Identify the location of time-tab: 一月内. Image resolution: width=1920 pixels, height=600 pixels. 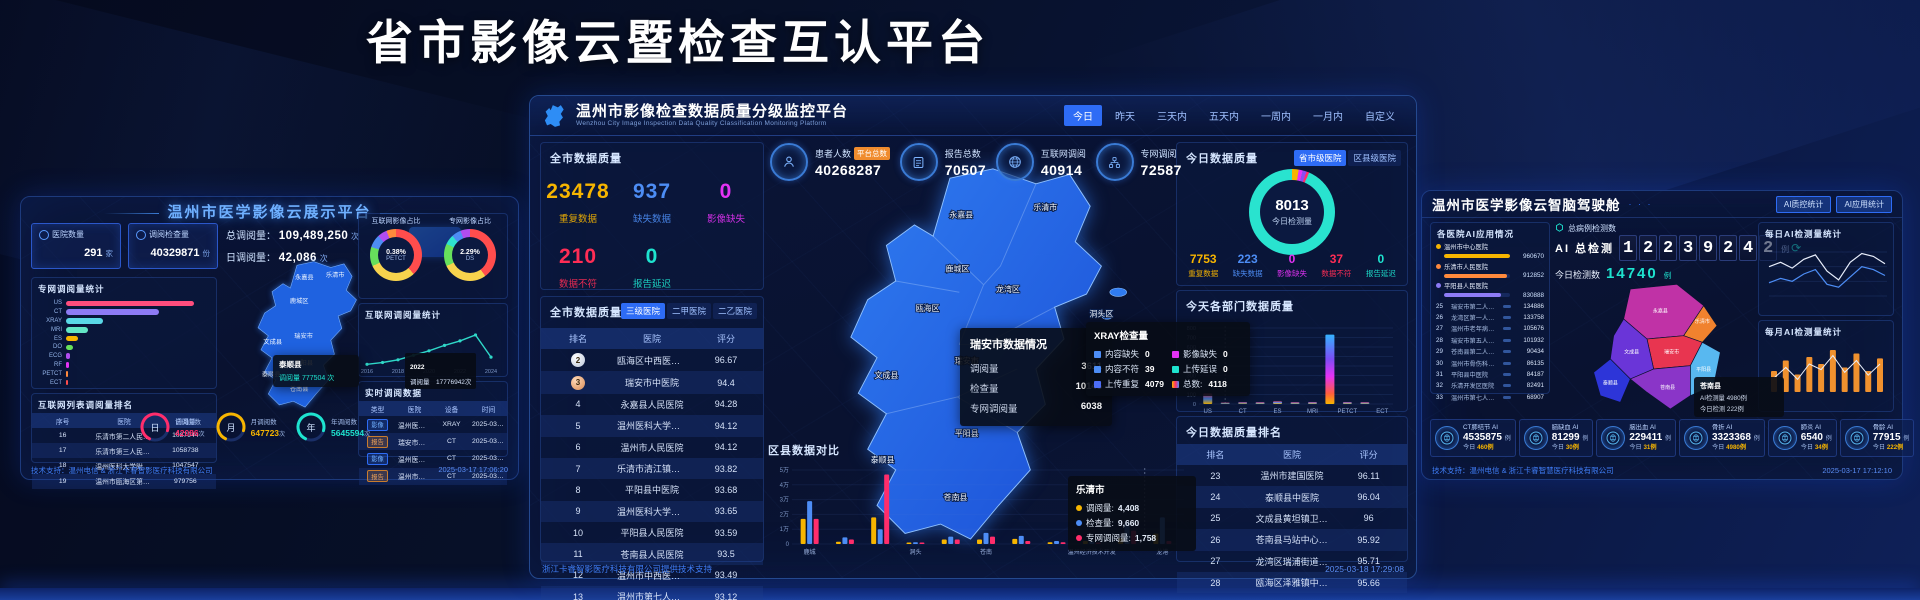
(1328, 117).